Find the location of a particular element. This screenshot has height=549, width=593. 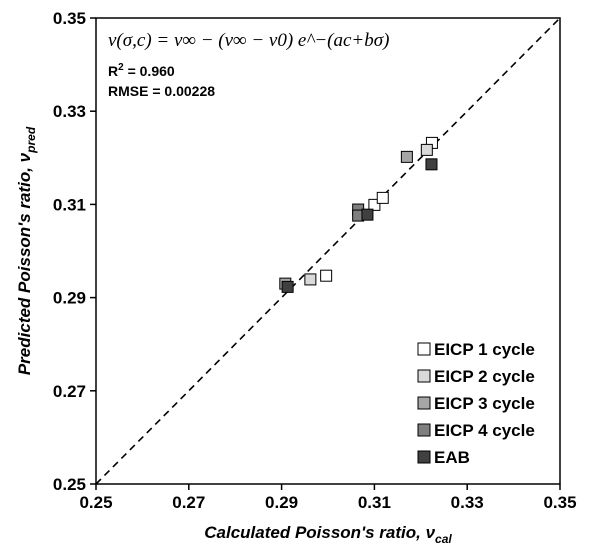

x-tick-label: 0.25 is located at coordinates (95, 502).